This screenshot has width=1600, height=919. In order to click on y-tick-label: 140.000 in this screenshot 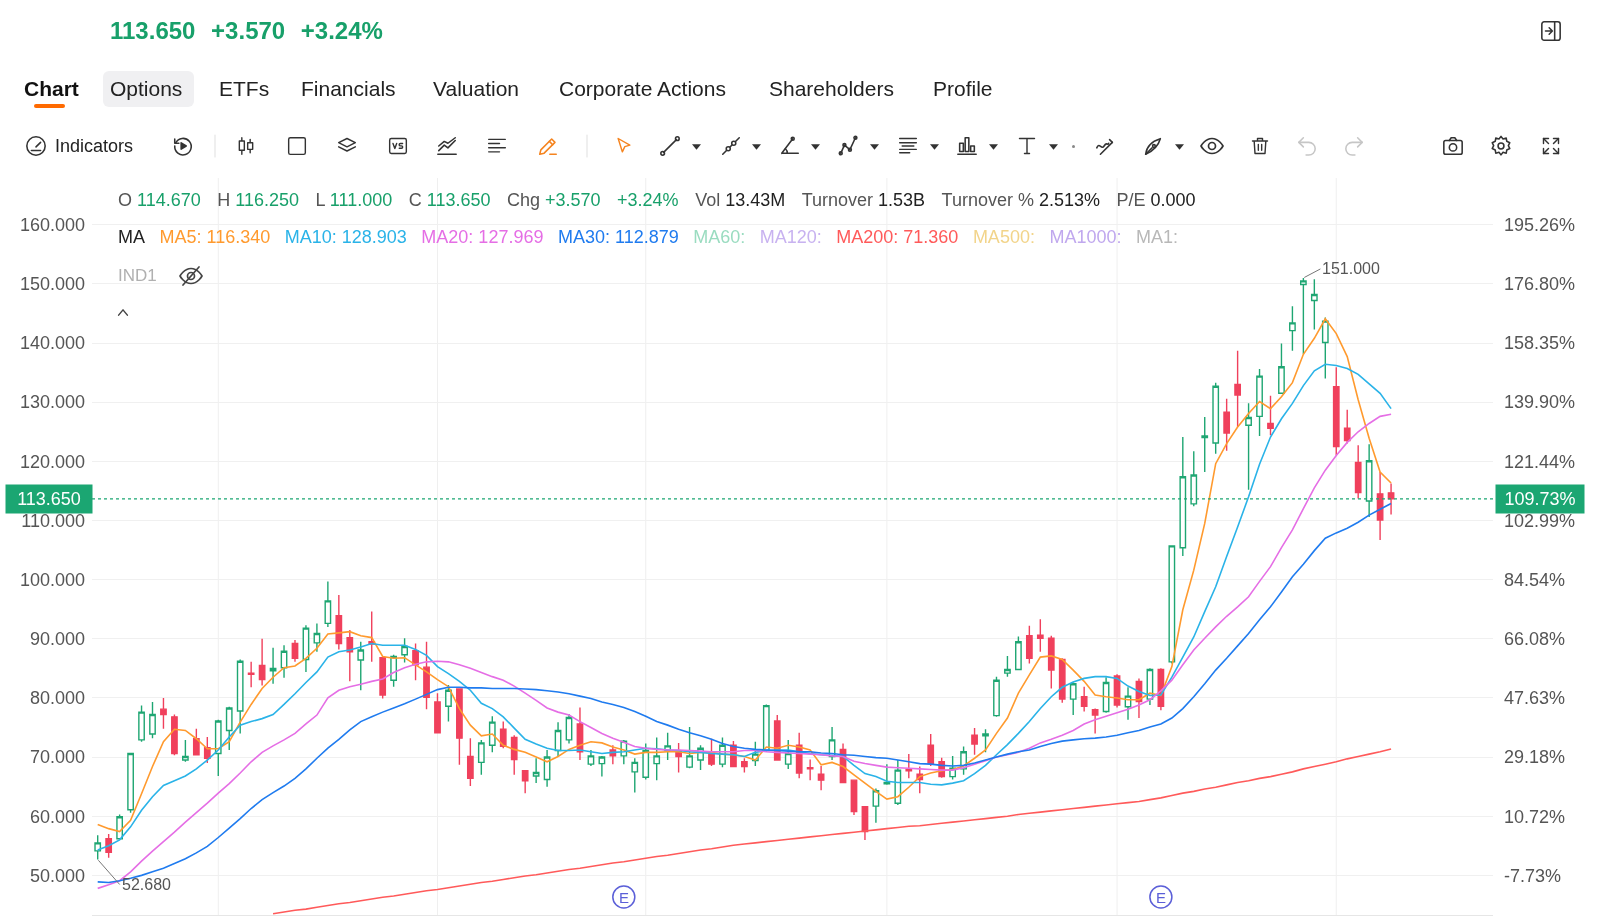, I will do `click(52, 343)`.